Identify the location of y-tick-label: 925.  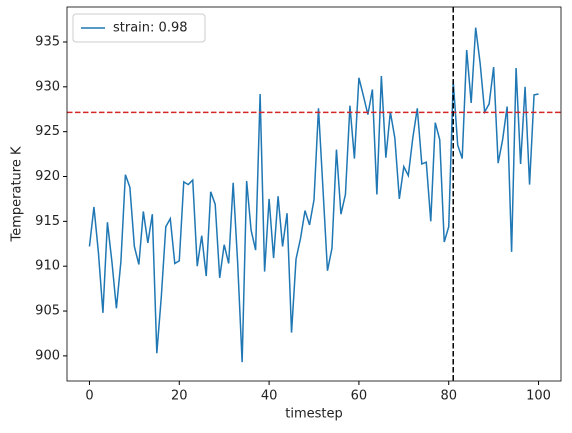
(47, 131).